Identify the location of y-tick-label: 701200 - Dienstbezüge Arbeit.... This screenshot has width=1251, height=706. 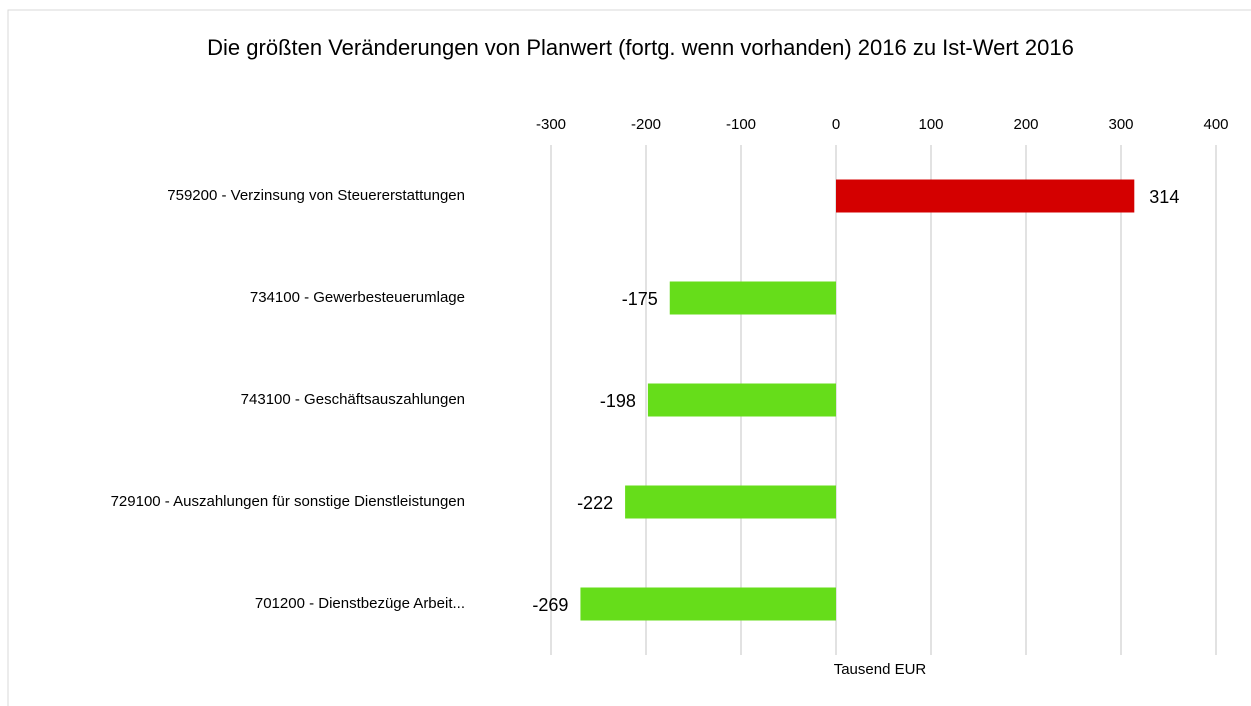
(360, 603).